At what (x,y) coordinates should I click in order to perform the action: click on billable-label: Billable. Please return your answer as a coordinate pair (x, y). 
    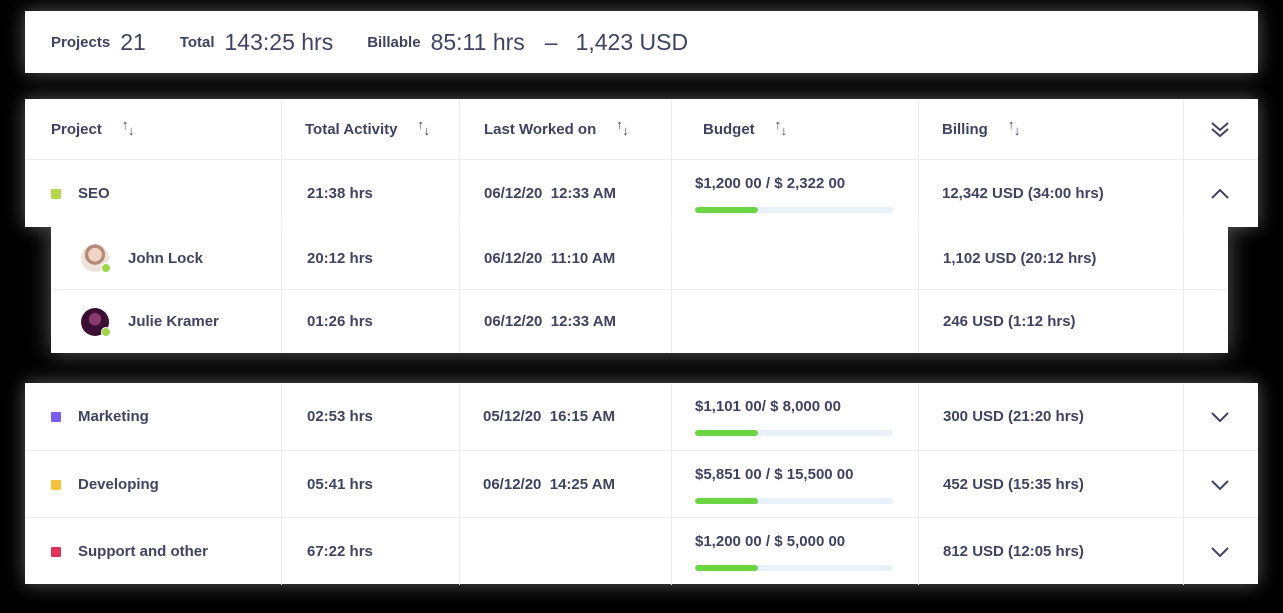
    Looking at the image, I should click on (394, 42).